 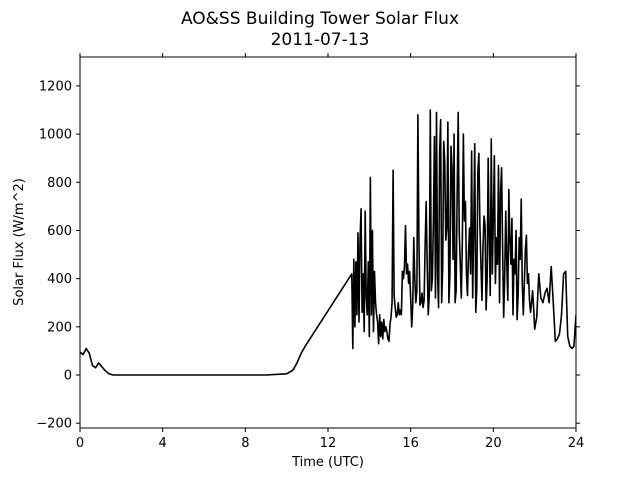 What do you see at coordinates (55, 86) in the screenshot?
I see `y-tick-label: 1200` at bounding box center [55, 86].